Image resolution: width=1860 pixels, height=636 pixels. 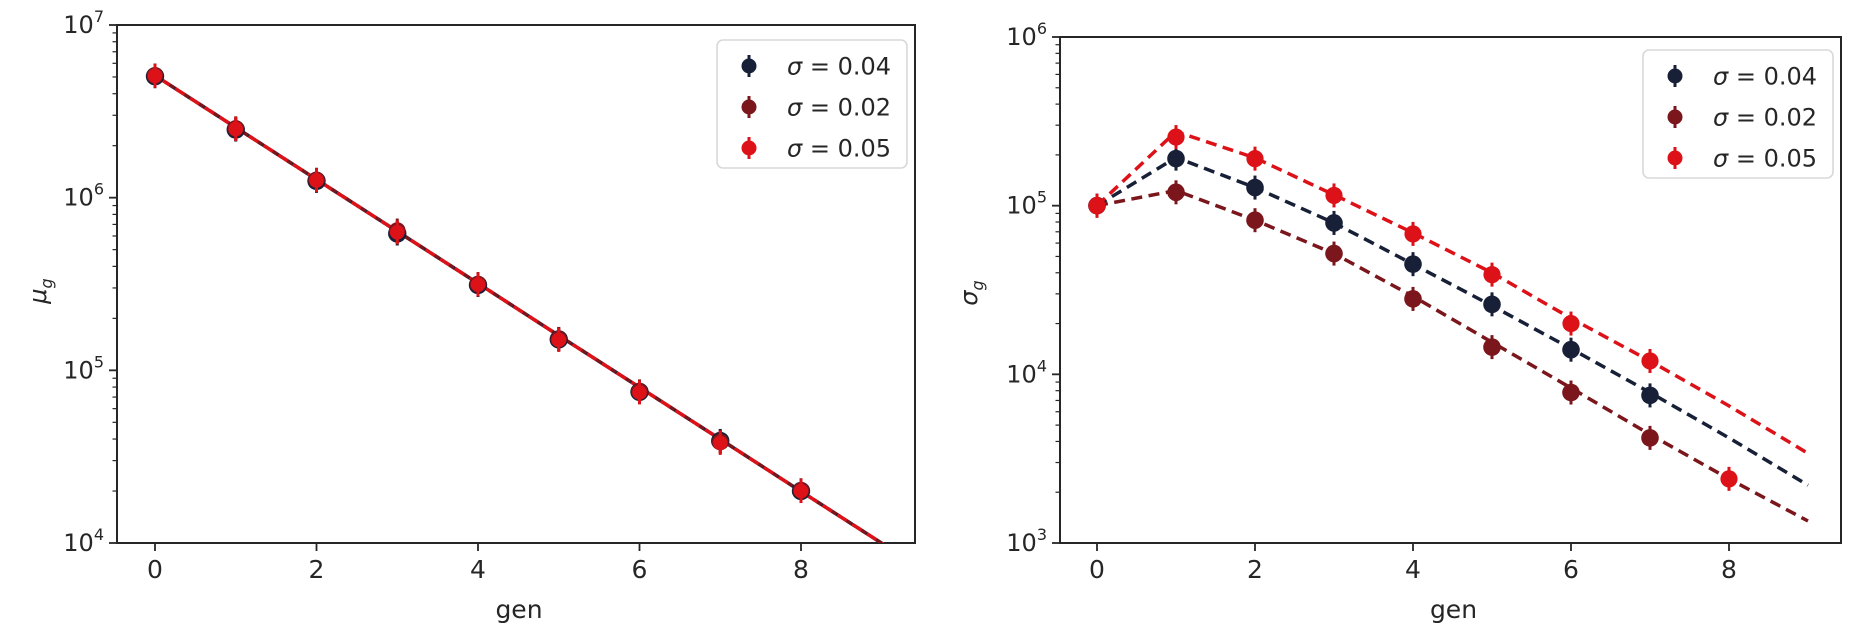 I want to click on y-tick-label: 10⁷, so click(x=83, y=23).